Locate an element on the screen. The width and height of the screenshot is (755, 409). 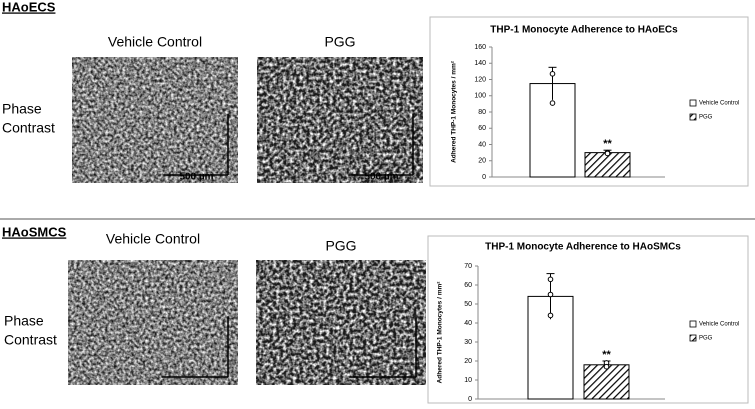
panel-label: HAoECS is located at coordinates (29, 7).